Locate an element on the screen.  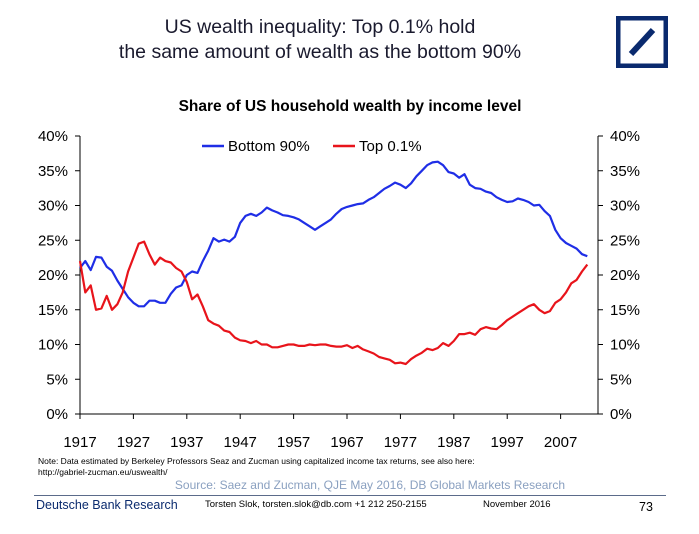
x-tick-label: 1997 is located at coordinates (507, 442).